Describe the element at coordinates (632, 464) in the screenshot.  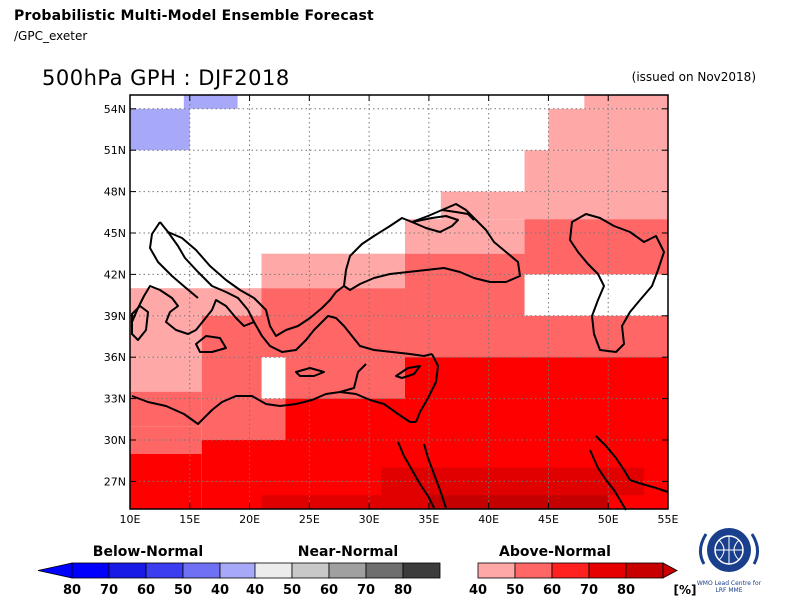
I see `coastline-persian-gulf` at that location.